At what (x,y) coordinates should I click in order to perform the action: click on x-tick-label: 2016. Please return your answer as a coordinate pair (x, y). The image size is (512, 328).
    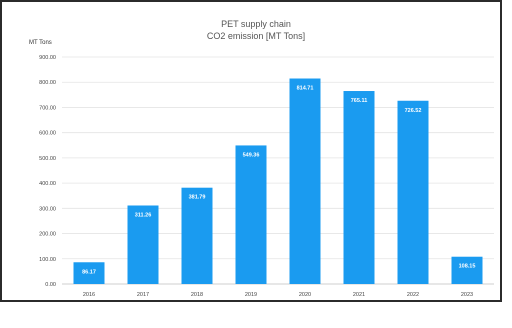
    Looking at the image, I should click on (89, 295).